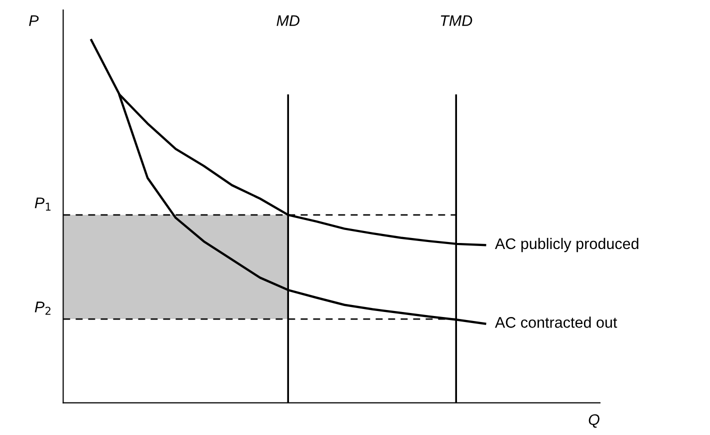 The image size is (710, 435). What do you see at coordinates (34, 20) in the screenshot?
I see `y-axis-title: P` at bounding box center [34, 20].